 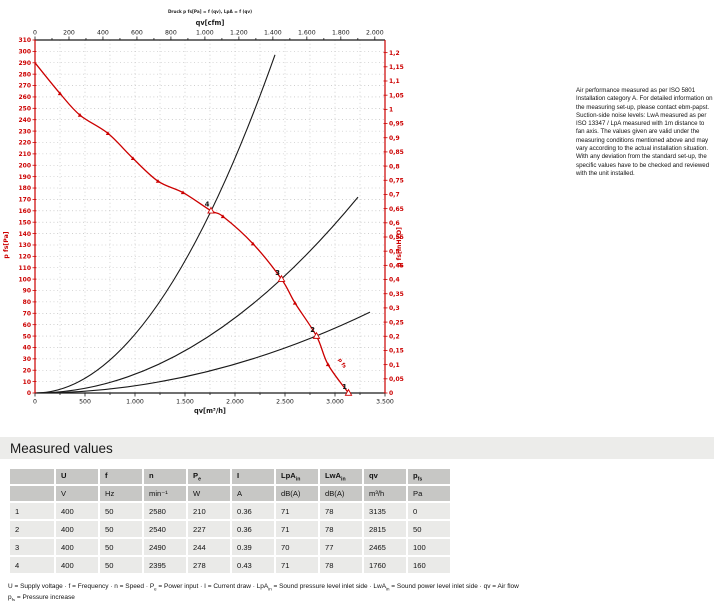 What do you see at coordinates (230, 565) in the screenshot?
I see `table-row: 4 400 50 2395 278 0.43 71 78 1760 160` at bounding box center [230, 565].